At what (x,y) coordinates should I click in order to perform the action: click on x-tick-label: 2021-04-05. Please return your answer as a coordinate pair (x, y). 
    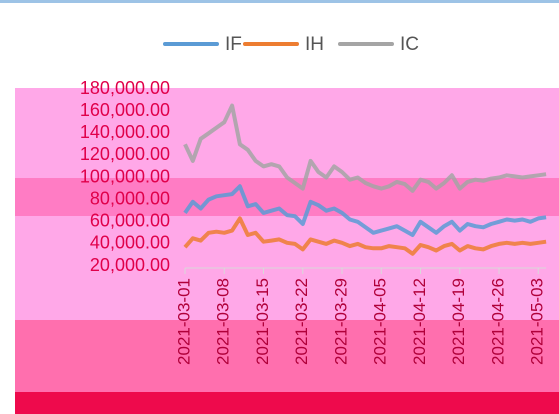
    Looking at the image, I should click on (380, 321).